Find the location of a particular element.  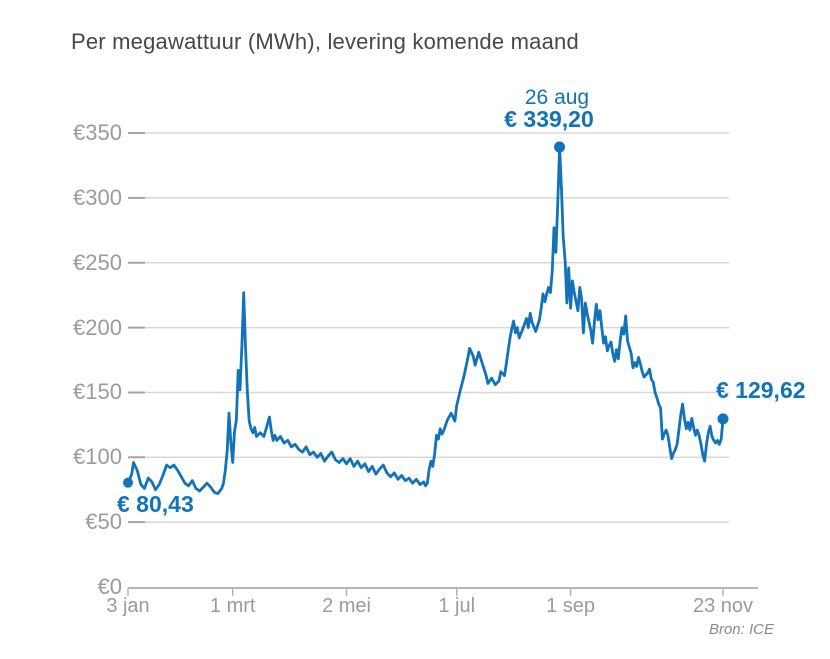

annotation-start-price: € 80,43 is located at coordinates (155, 504).